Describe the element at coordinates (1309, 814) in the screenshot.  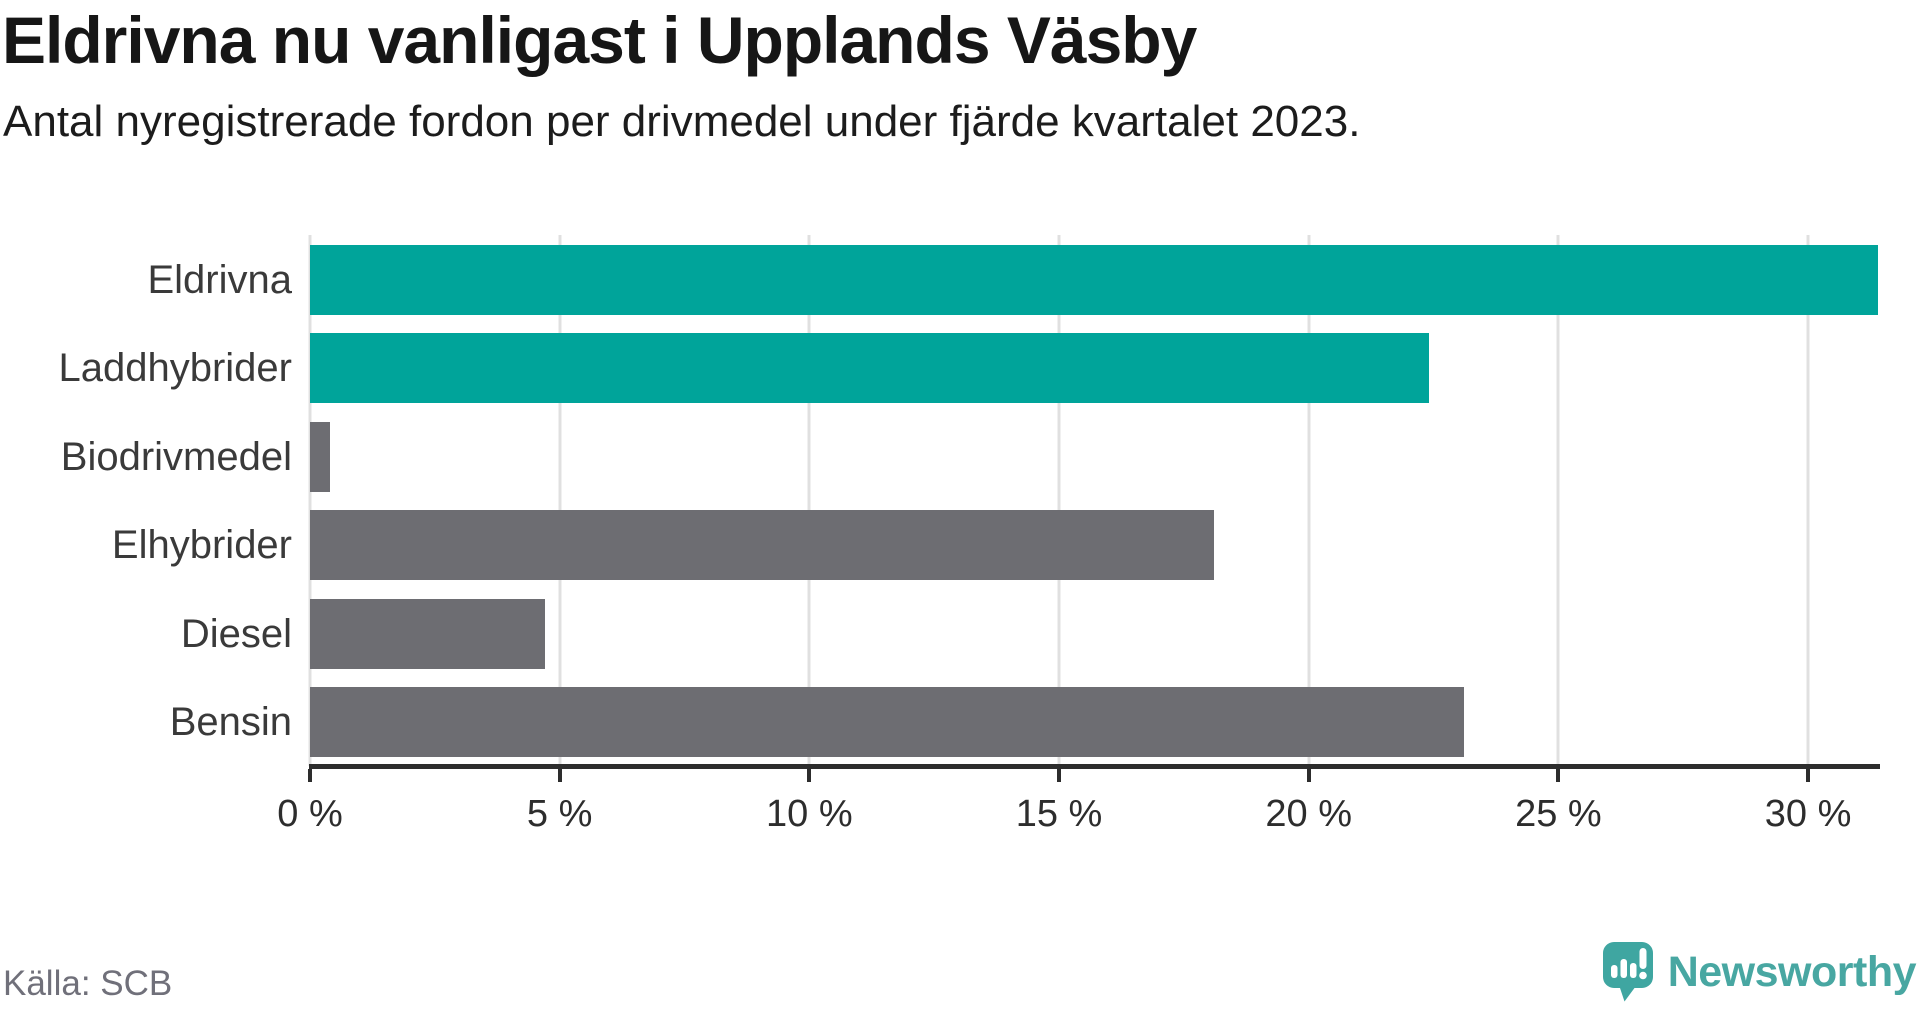
I see `x-axis-tick-label: 20 %` at that location.